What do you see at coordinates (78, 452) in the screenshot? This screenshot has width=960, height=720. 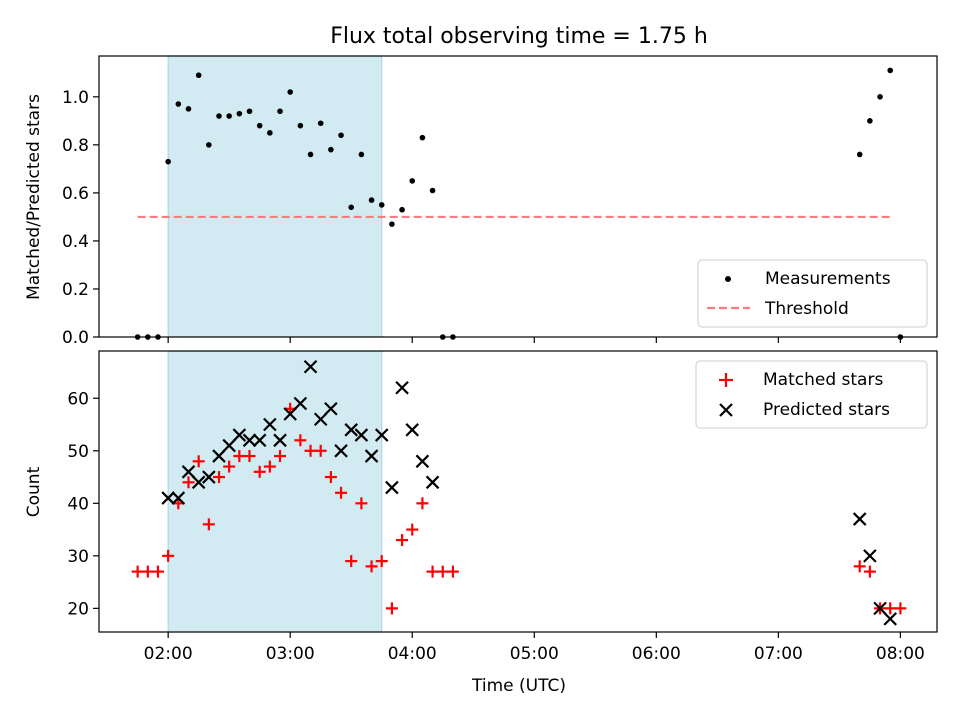 I see `count-ytick-label: 50` at bounding box center [78, 452].